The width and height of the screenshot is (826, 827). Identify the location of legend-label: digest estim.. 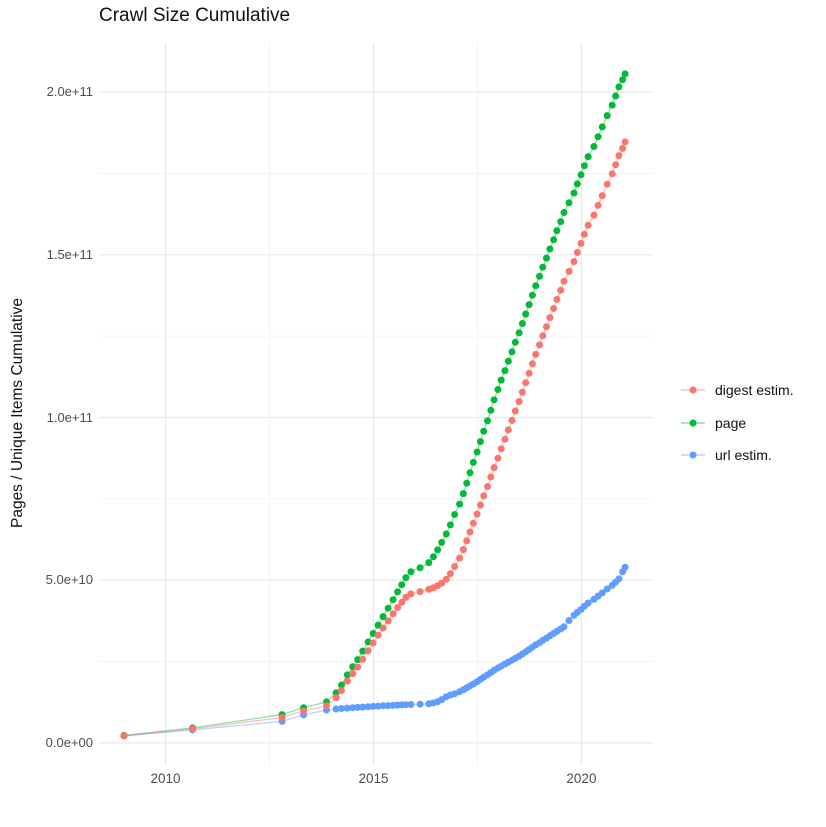
(754, 390).